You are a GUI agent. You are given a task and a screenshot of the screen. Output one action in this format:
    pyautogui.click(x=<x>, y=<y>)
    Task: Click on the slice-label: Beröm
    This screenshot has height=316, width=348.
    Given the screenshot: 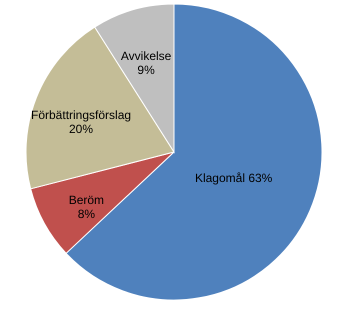 What is the action you would take?
    pyautogui.click(x=86, y=200)
    